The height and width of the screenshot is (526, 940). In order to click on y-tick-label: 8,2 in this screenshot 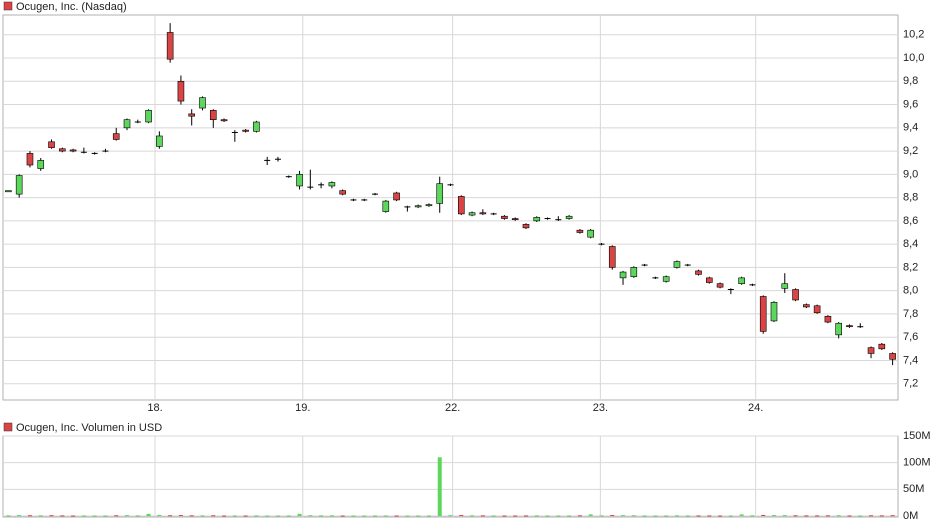, I will do `click(910, 267)`.